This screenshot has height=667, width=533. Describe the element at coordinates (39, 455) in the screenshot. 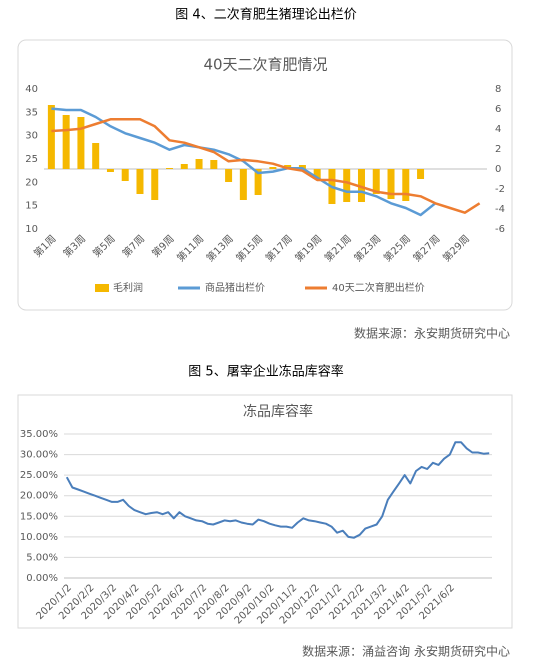

I see `y-tick-label: 30.00%` at that location.